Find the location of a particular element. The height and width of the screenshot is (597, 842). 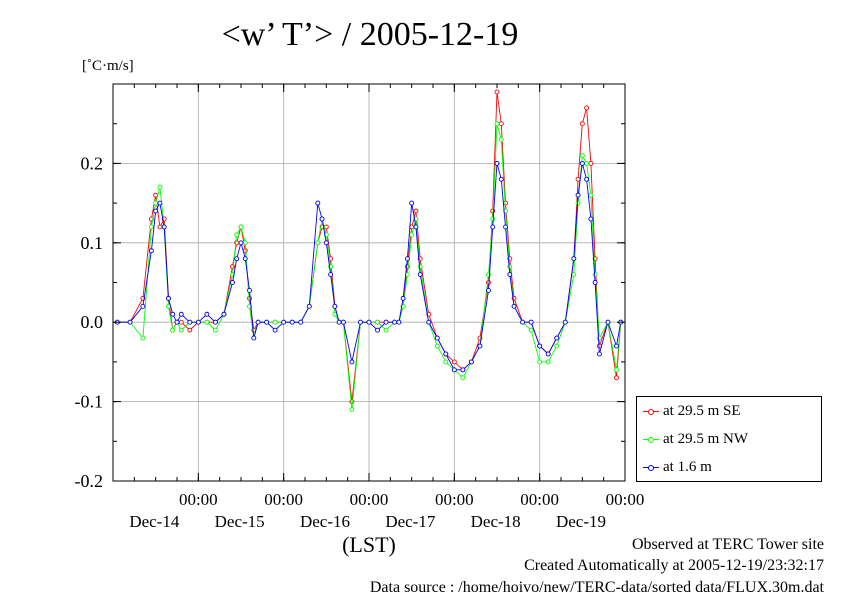

legend-label: at 1.6 m is located at coordinates (687, 467).